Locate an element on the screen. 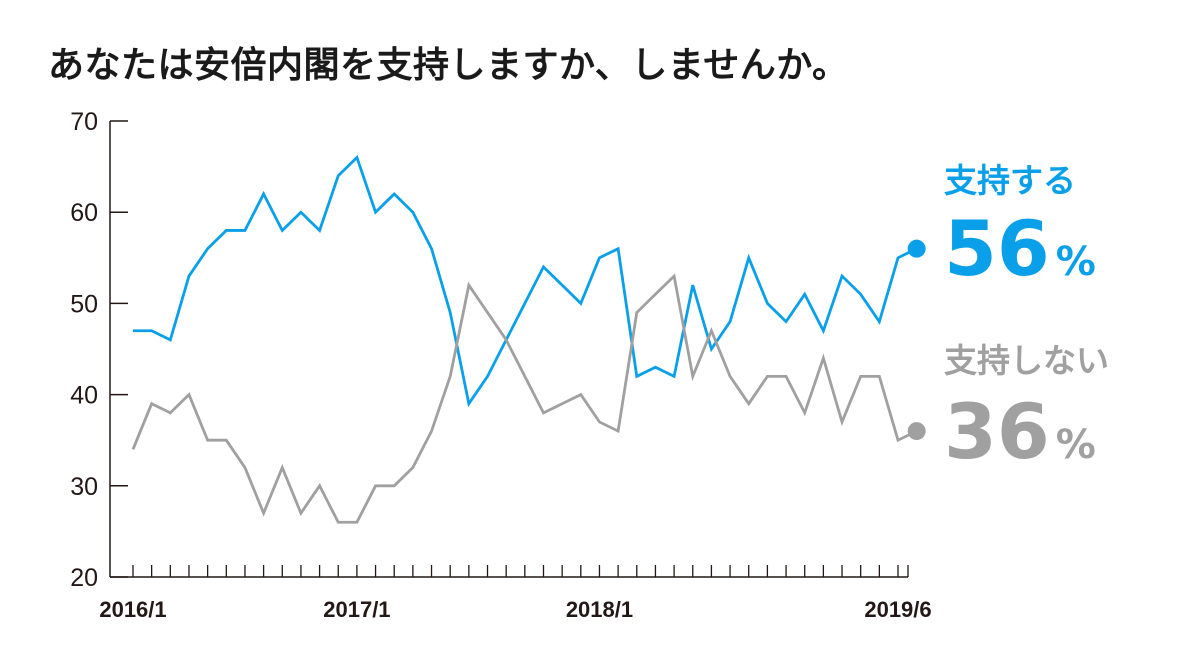  legend-value-unit-1: % is located at coordinates (1076, 445).